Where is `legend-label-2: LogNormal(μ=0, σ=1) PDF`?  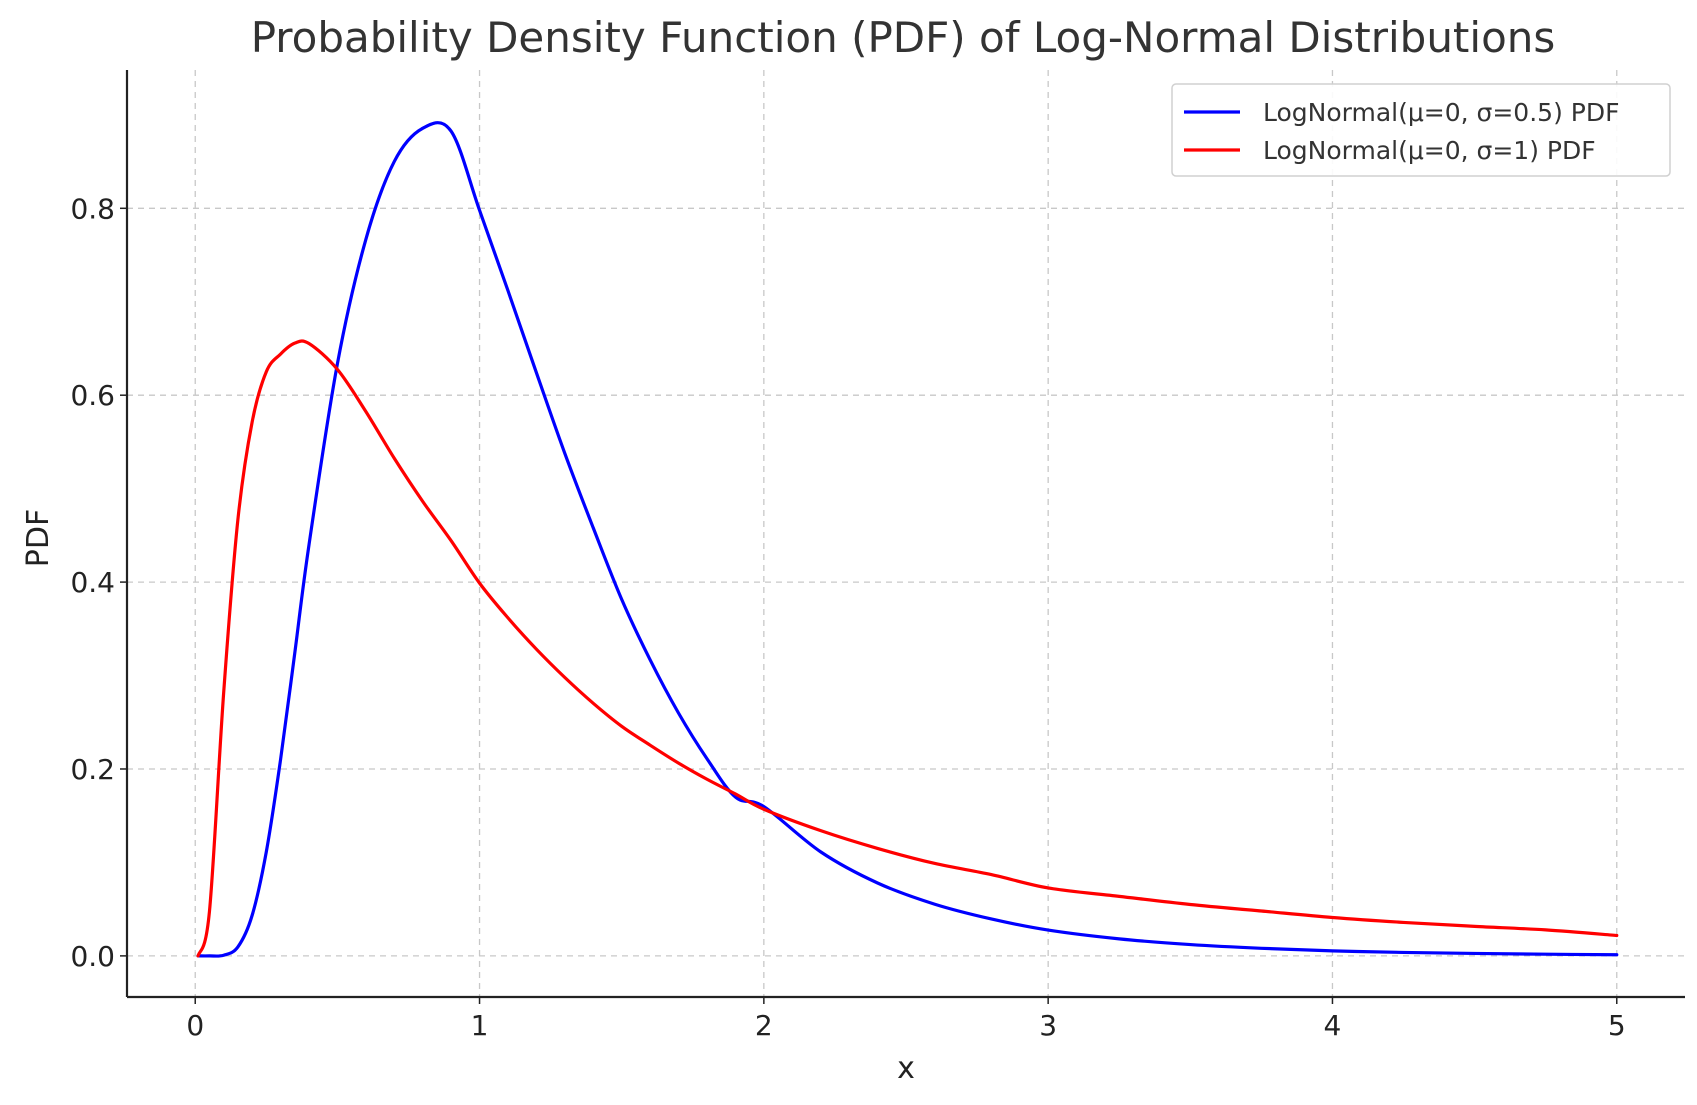 legend-label-2: LogNormal(μ=0, σ=1) PDF is located at coordinates (1429, 150).